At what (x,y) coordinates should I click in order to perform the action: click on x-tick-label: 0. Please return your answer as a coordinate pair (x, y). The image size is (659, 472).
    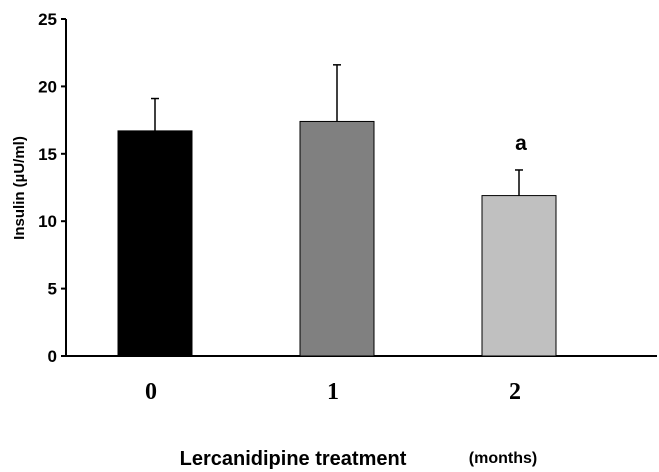
    Looking at the image, I should click on (151, 392).